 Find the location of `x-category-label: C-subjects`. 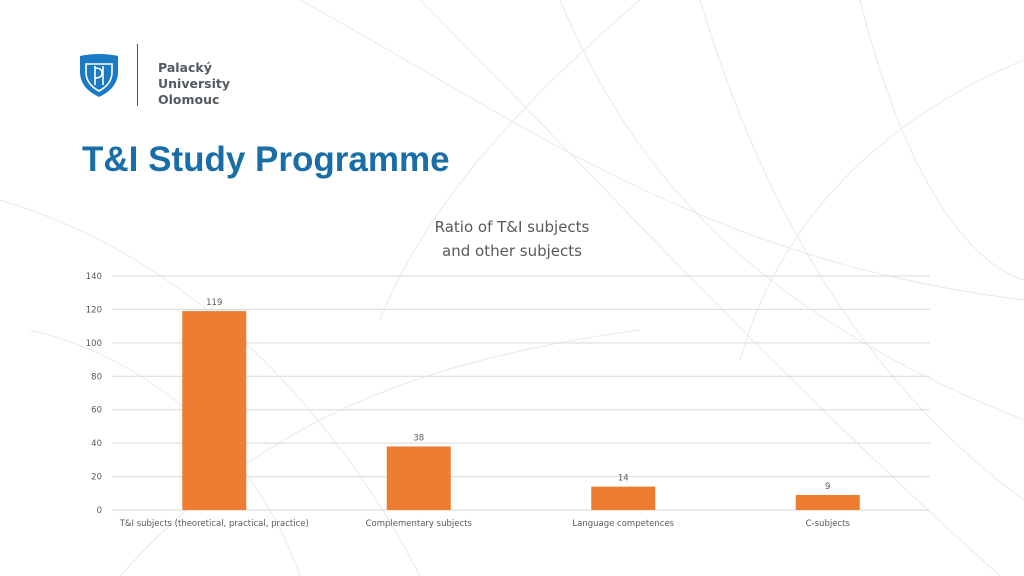

x-category-label: C-subjects is located at coordinates (828, 524).